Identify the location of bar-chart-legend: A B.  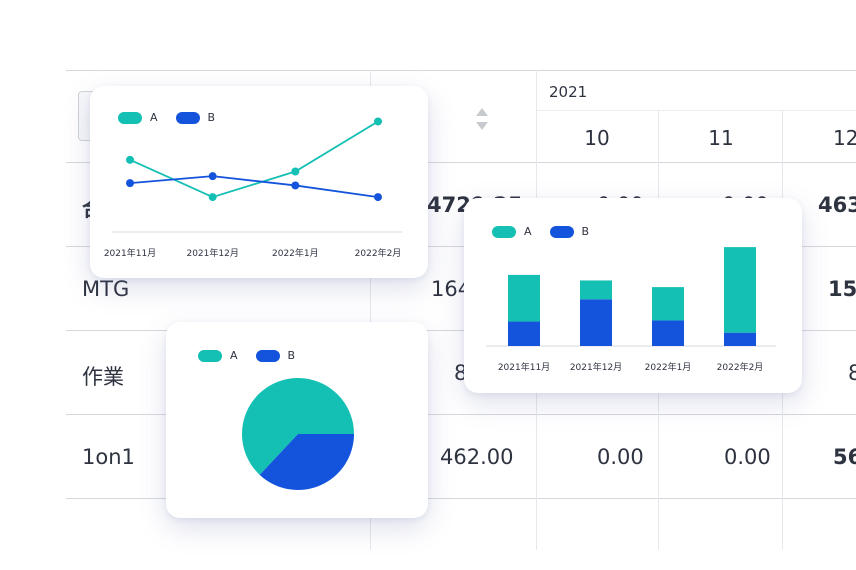
(549, 231).